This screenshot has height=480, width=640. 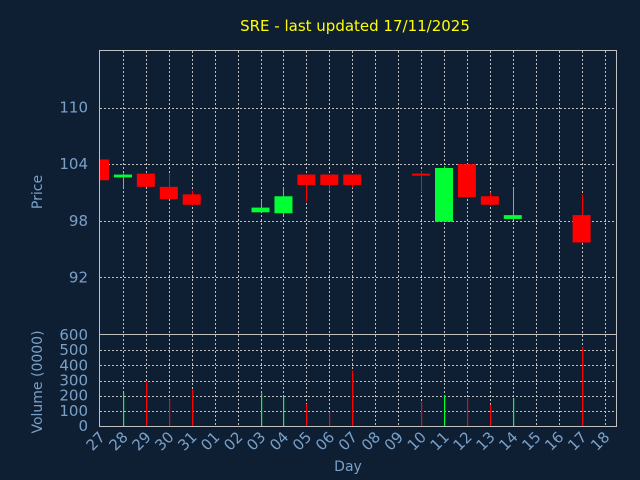 I want to click on volume-series, so click(x=353, y=386).